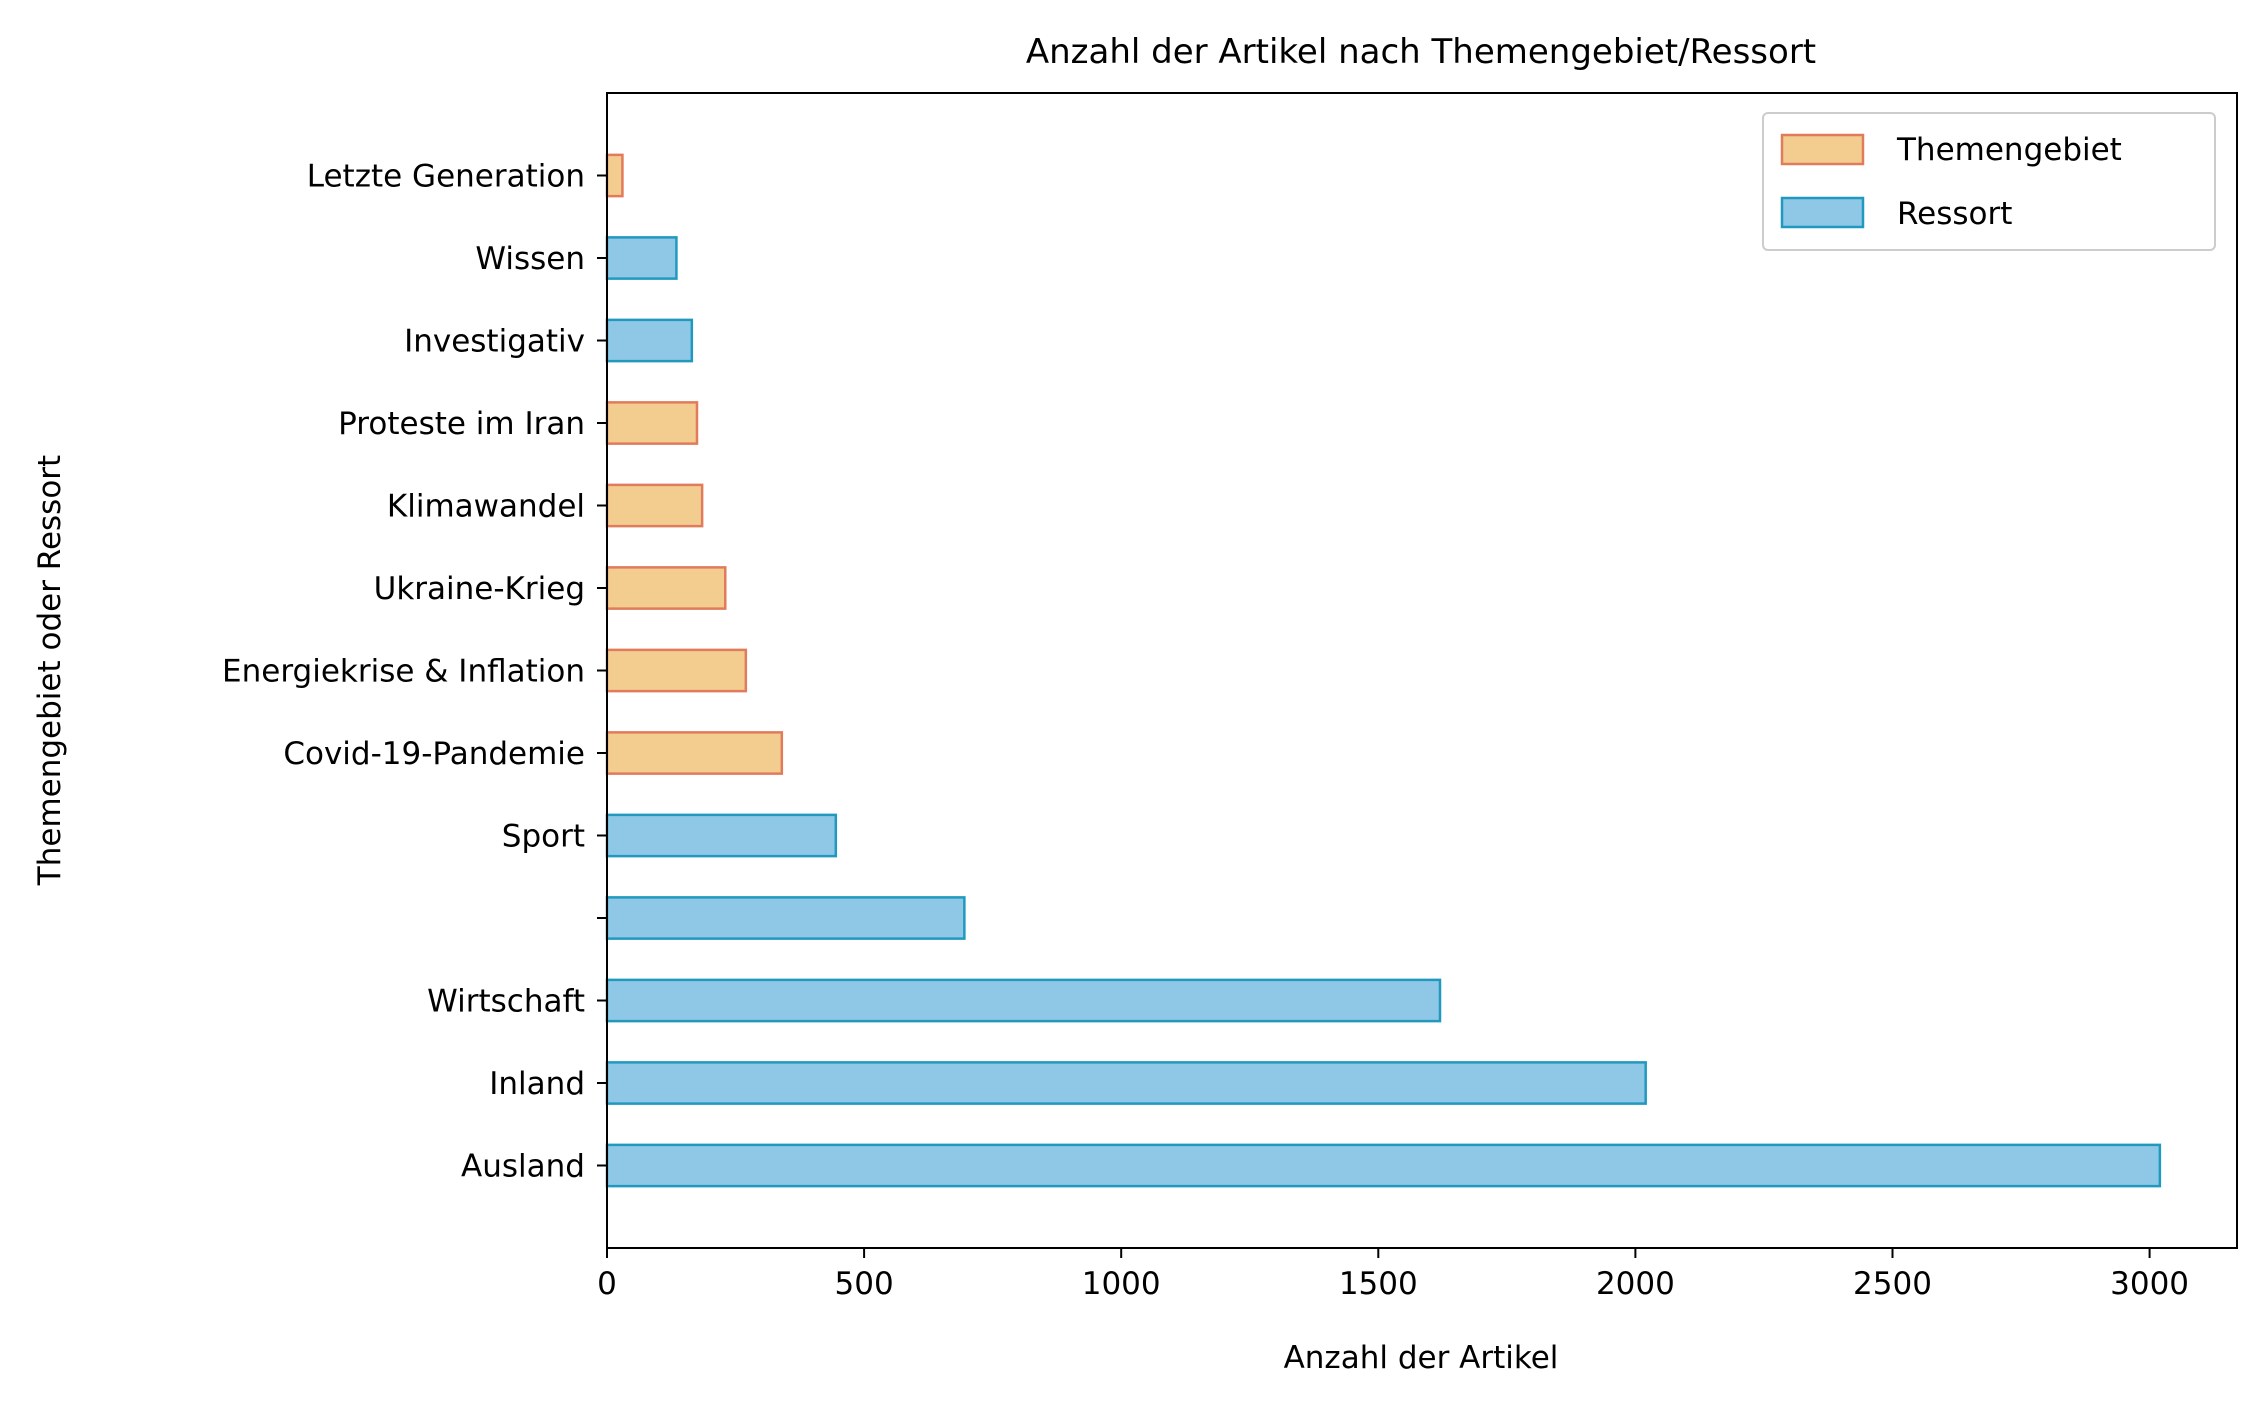 Image resolution: width=2262 pixels, height=1407 pixels. Describe the element at coordinates (50, 670) in the screenshot. I see `y-axis-label: Themengebiet oder Ressort` at that location.